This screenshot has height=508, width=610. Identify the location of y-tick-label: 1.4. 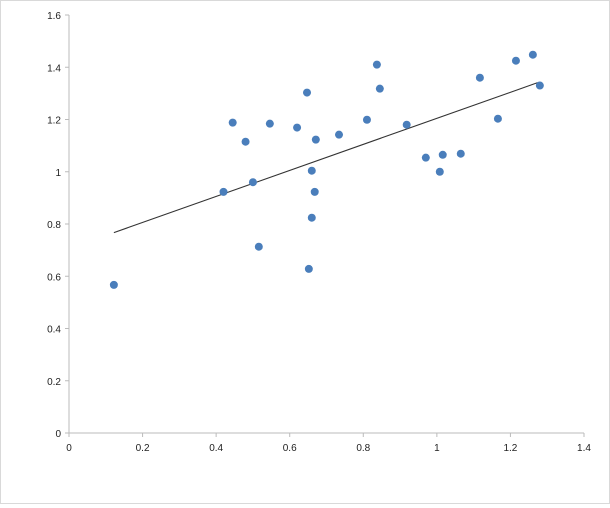
(54, 68).